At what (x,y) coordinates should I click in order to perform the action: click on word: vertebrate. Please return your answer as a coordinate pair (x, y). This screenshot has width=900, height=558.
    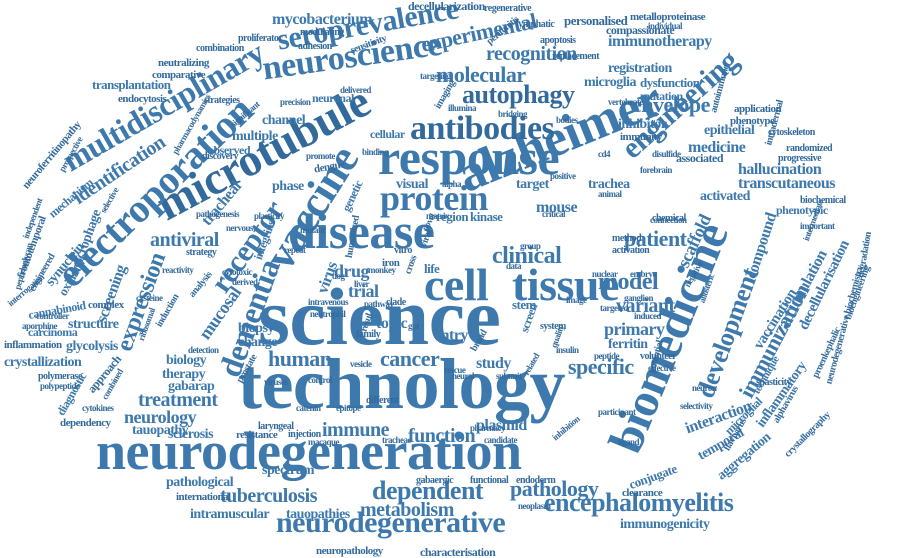
    Looking at the image, I should click on (625, 102).